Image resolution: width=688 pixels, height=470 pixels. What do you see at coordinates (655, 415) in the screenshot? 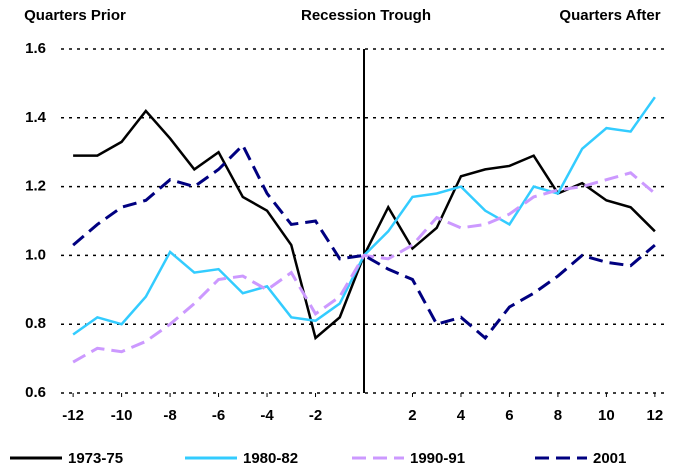
I see `x-tick-label: 12` at bounding box center [655, 415].